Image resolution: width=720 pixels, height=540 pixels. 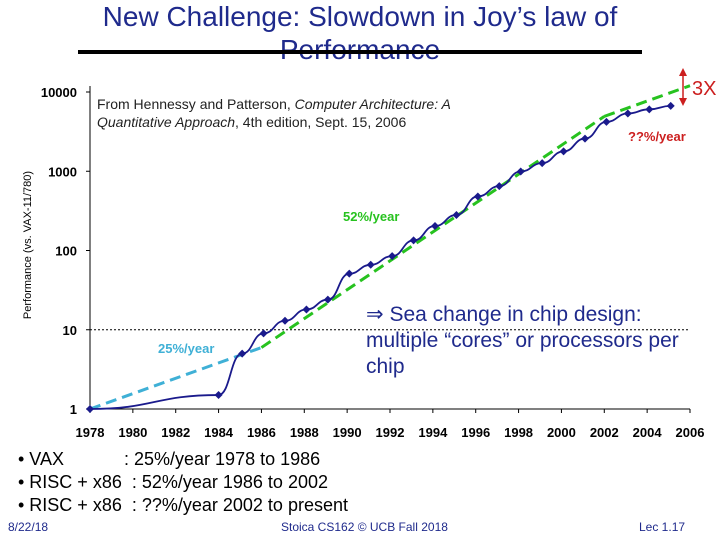 What do you see at coordinates (347, 432) in the screenshot?
I see `x-tick-label: 1990` at bounding box center [347, 432].